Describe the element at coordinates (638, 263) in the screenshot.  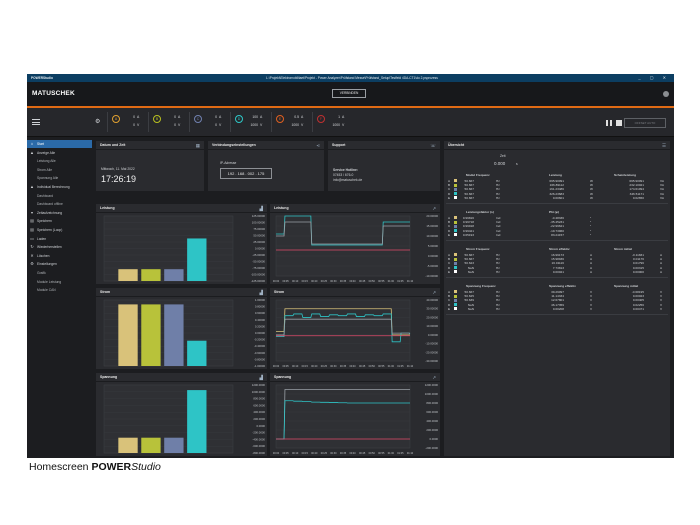
I see `overview-cell: 0.01796` at that location.